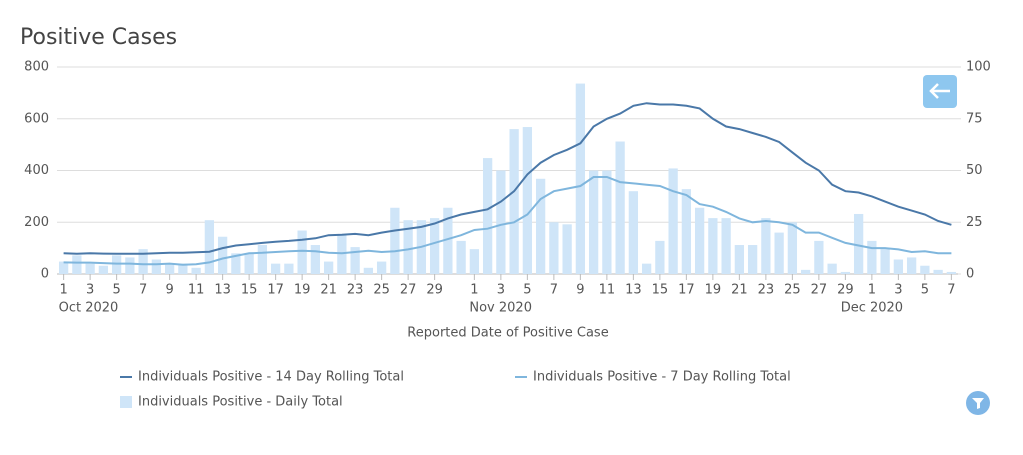  I want to click on y-tick-label: 200, so click(36, 222).